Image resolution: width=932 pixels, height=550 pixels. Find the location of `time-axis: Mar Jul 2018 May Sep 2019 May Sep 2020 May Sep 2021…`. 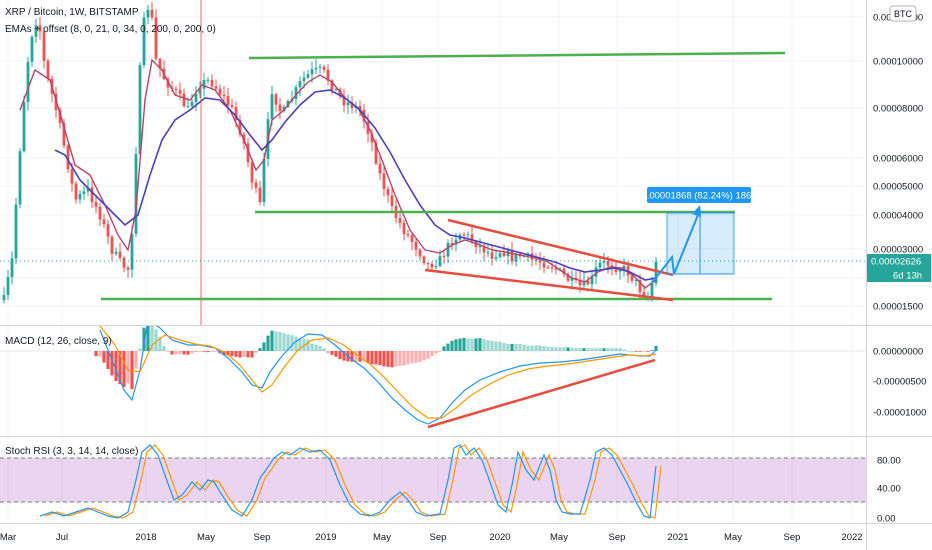

time-axis: Mar Jul 2018 May Sep 2019 May Sep 2020 May Sep 2021… is located at coordinates (431, 537).